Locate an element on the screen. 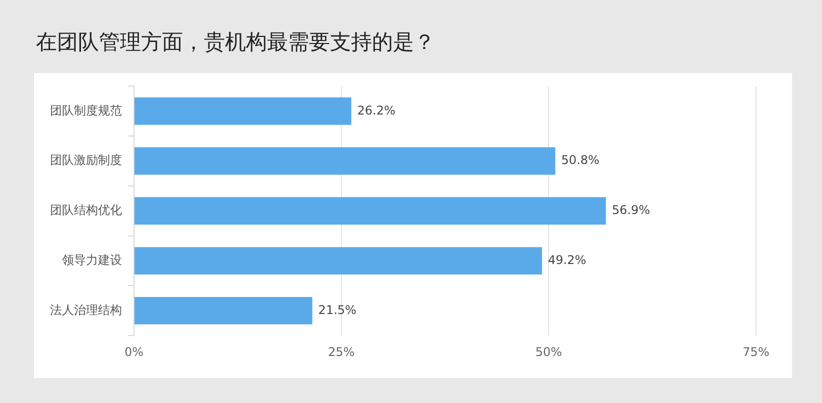 The height and width of the screenshot is (403, 822). data-label: 49.2% is located at coordinates (567, 259).